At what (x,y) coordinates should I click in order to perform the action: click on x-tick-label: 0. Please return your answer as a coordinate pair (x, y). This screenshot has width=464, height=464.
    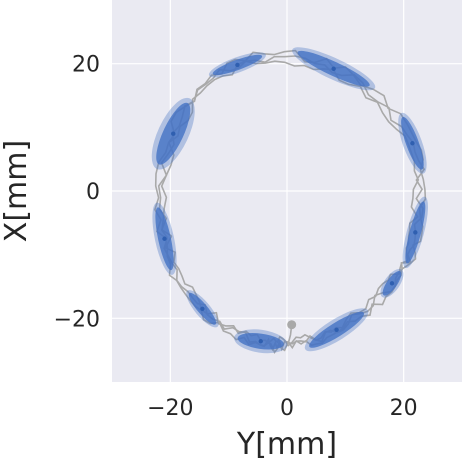
    Looking at the image, I should click on (287, 408).